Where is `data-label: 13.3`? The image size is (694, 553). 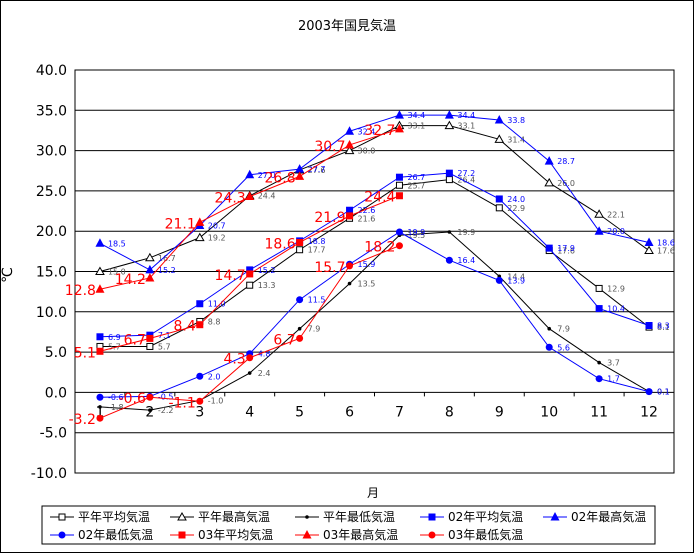 data-label: 13.3 is located at coordinates (267, 285).